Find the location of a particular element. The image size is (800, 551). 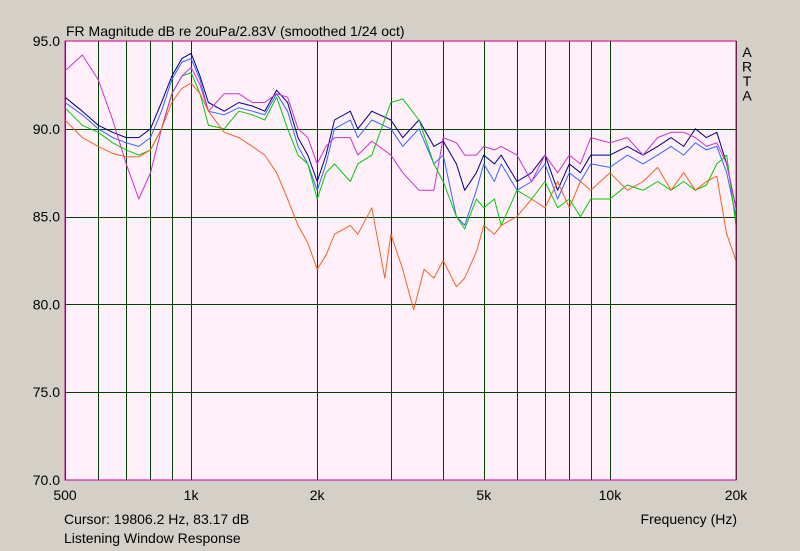

y-tick-label: 80.0 is located at coordinates (46, 304).